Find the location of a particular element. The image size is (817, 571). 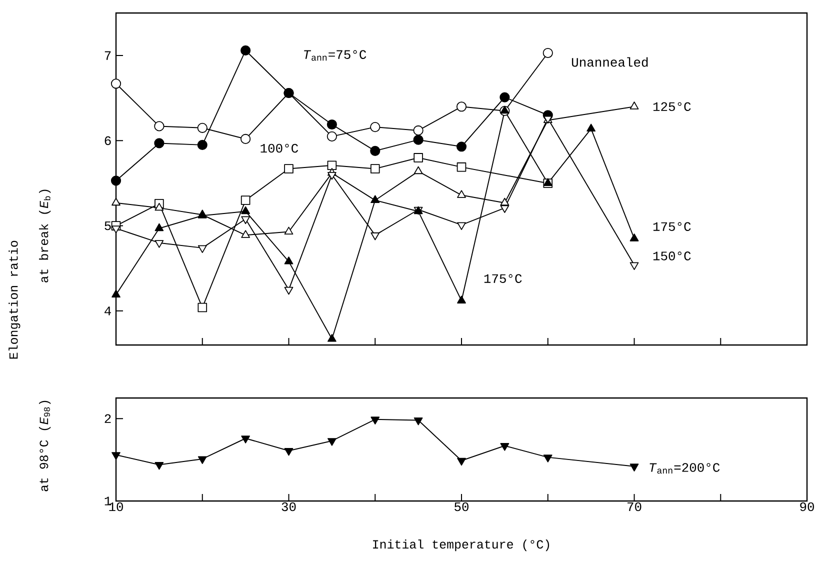

series-label: 175°C is located at coordinates (672, 226).